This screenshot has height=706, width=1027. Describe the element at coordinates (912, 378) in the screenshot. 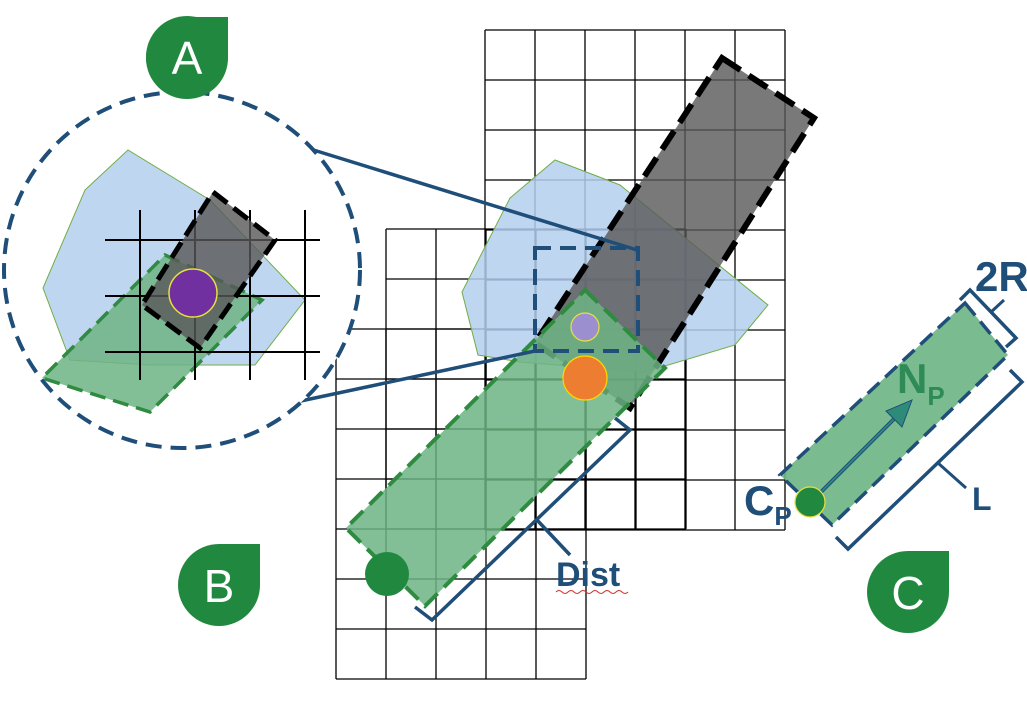

I see `normal-label-main: N` at that location.